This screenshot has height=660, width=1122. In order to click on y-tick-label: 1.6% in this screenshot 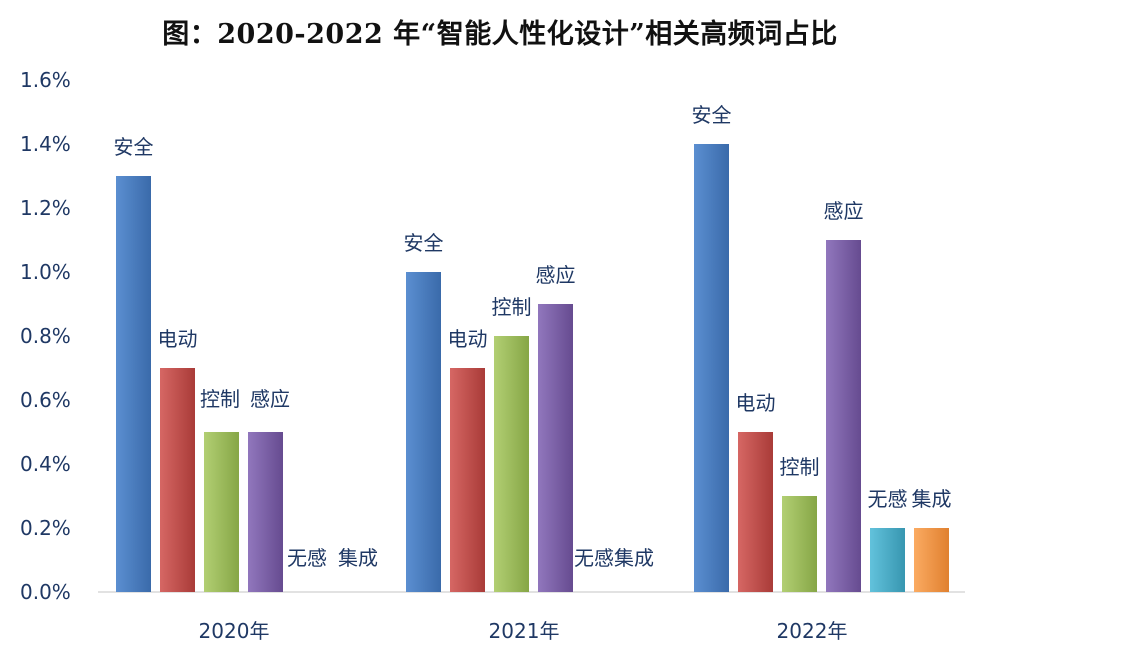, I will do `click(45, 80)`.